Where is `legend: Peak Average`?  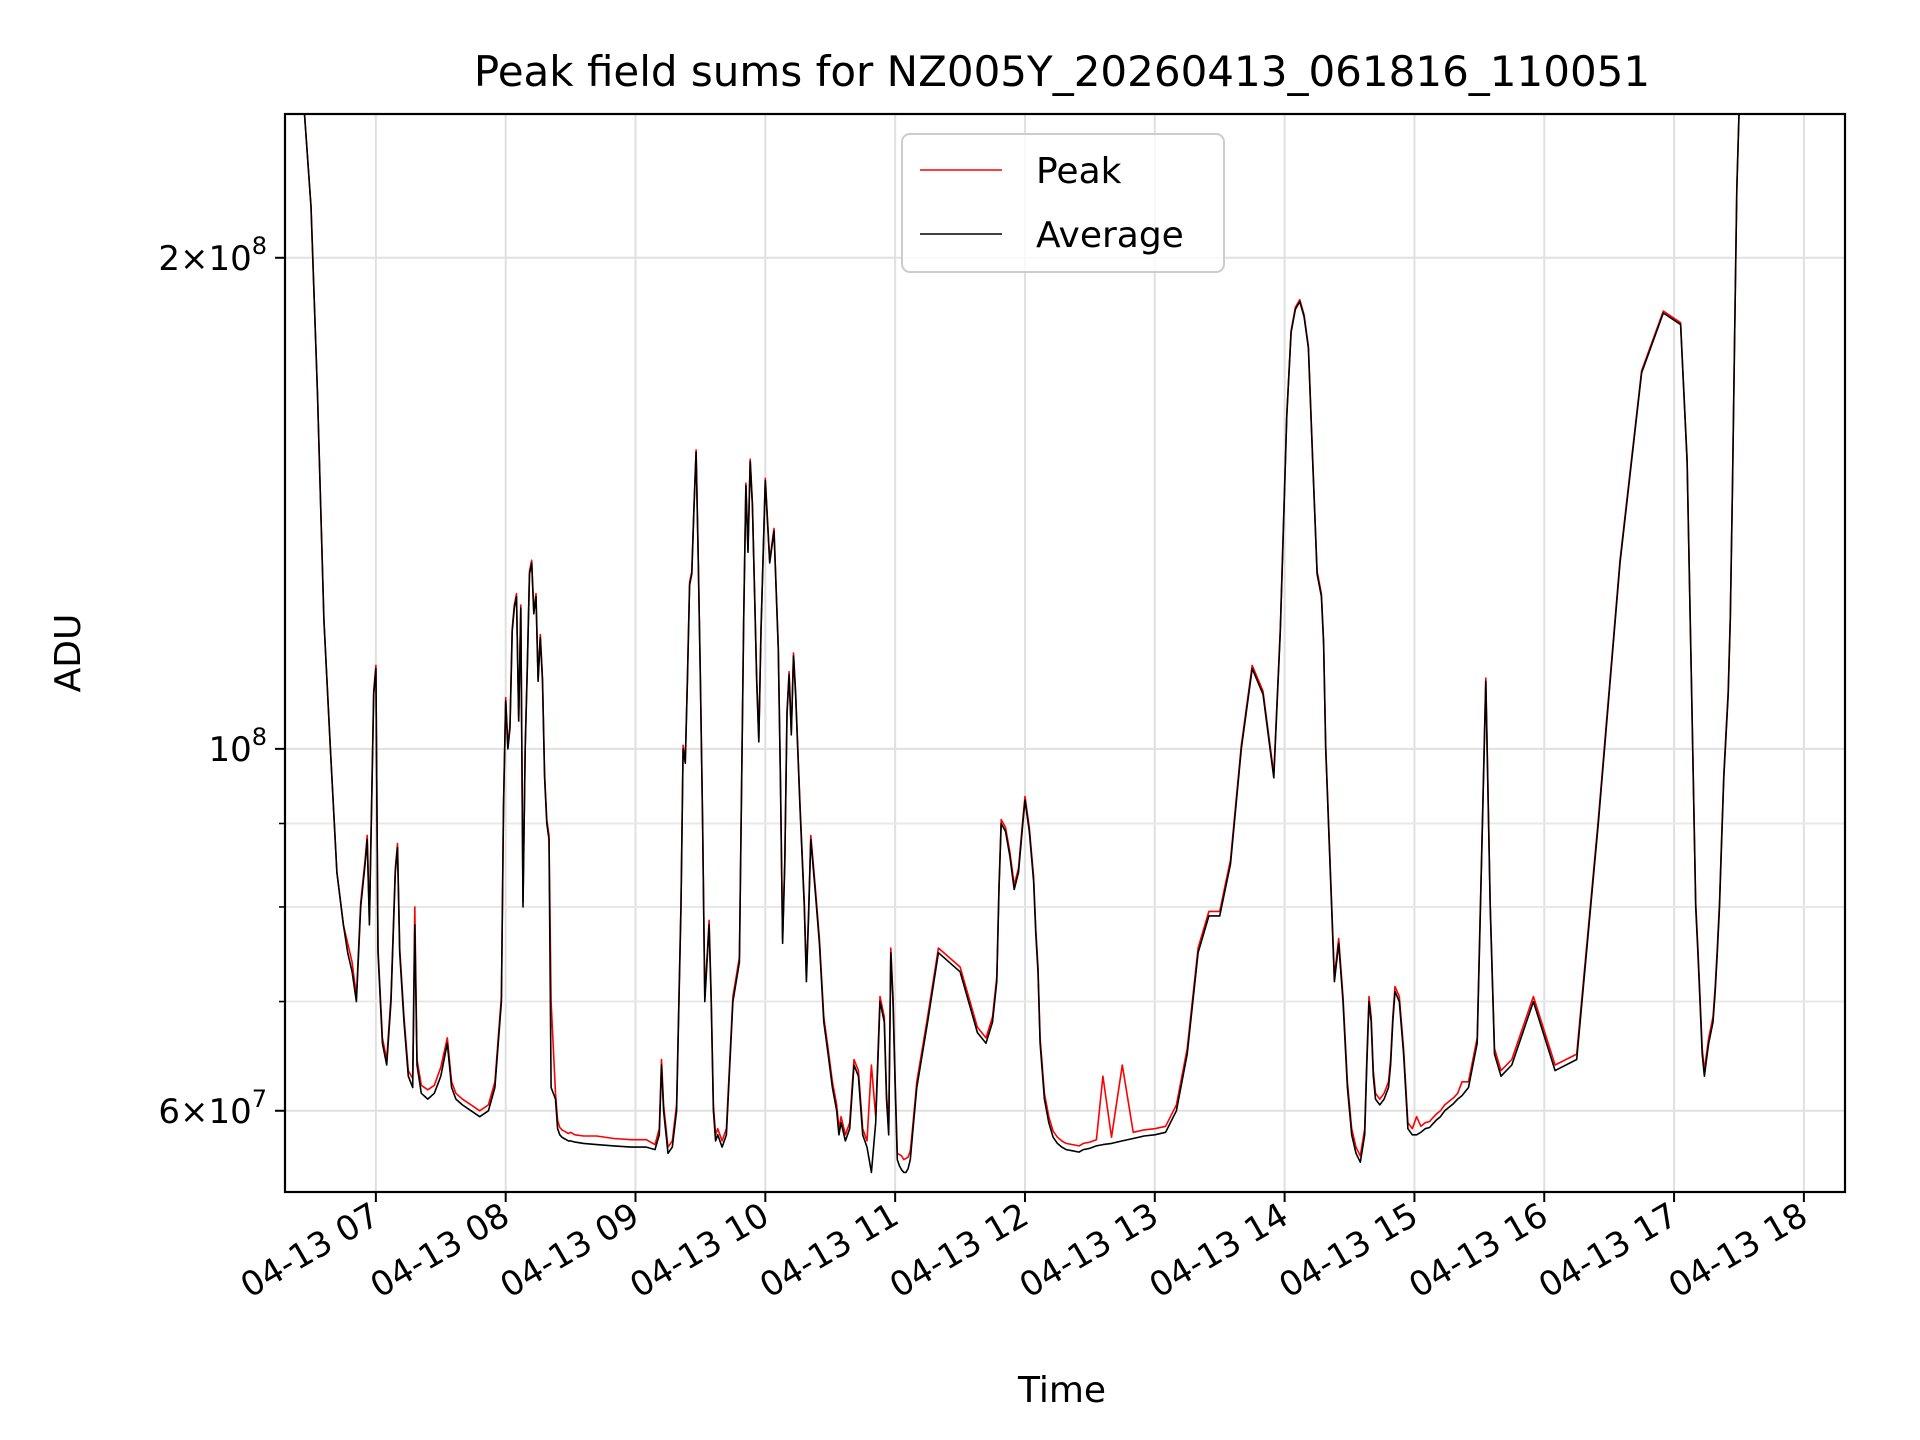
legend: Peak Average is located at coordinates (1063, 203).